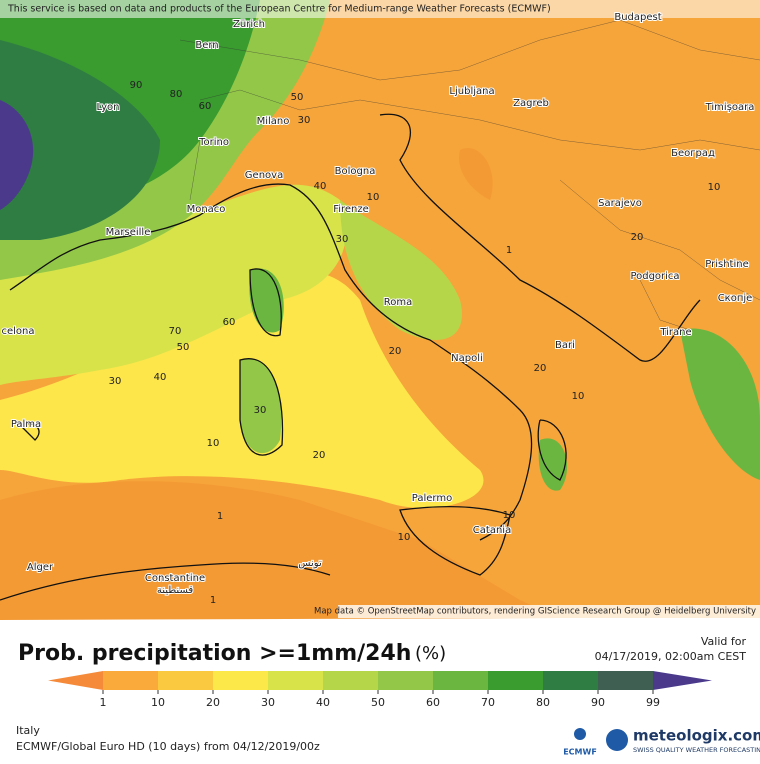 The image size is (760, 764). Describe the element at coordinates (175, 578) in the screenshot. I see `city-label: Constantine` at that location.